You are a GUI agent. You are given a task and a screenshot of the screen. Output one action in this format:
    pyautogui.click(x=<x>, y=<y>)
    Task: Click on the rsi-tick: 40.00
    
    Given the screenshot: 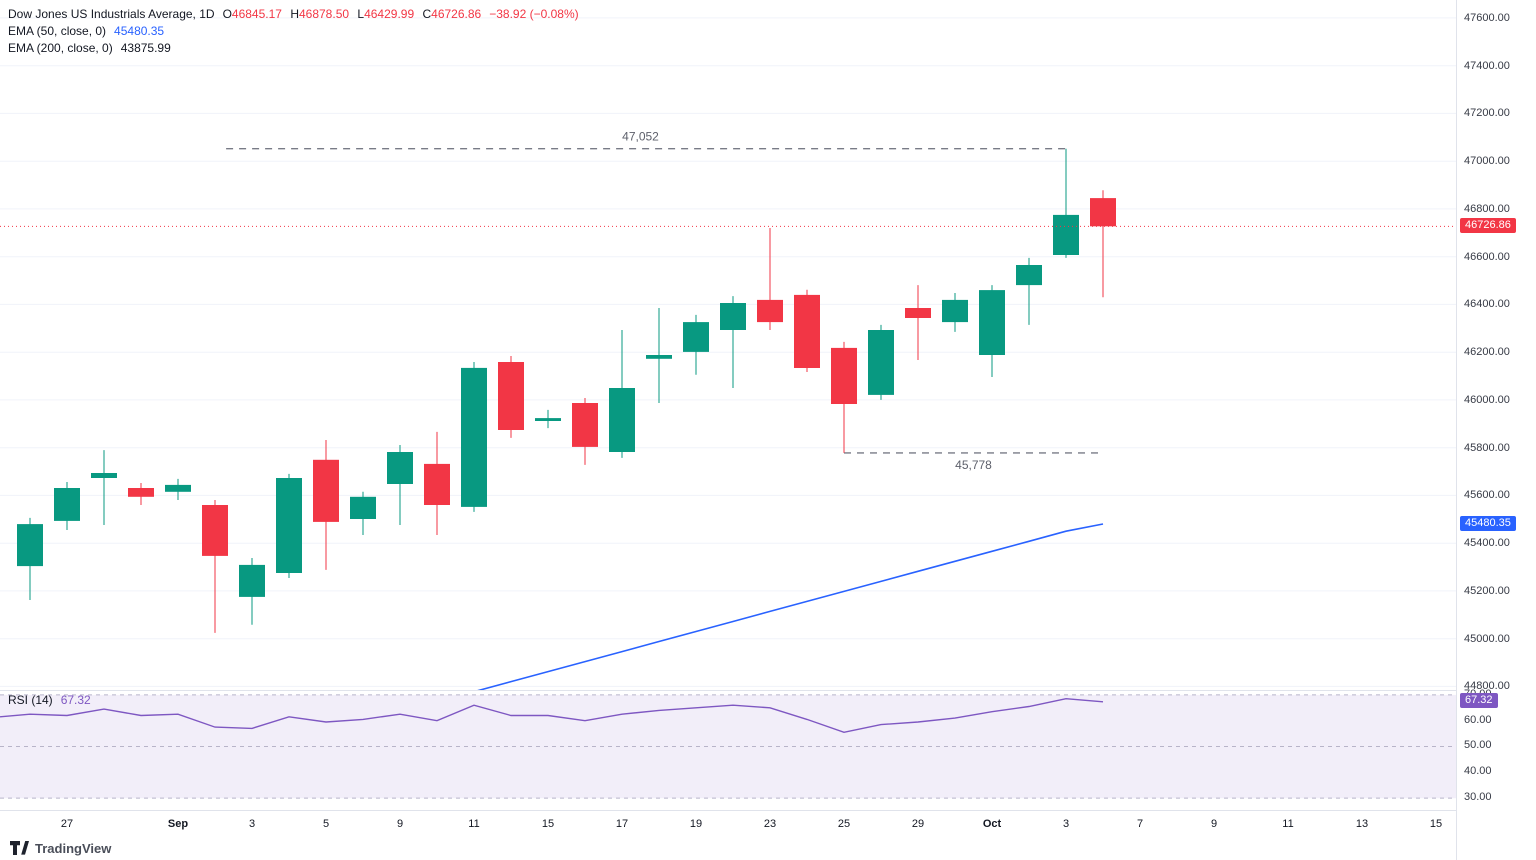 What is the action you would take?
    pyautogui.click(x=1478, y=771)
    